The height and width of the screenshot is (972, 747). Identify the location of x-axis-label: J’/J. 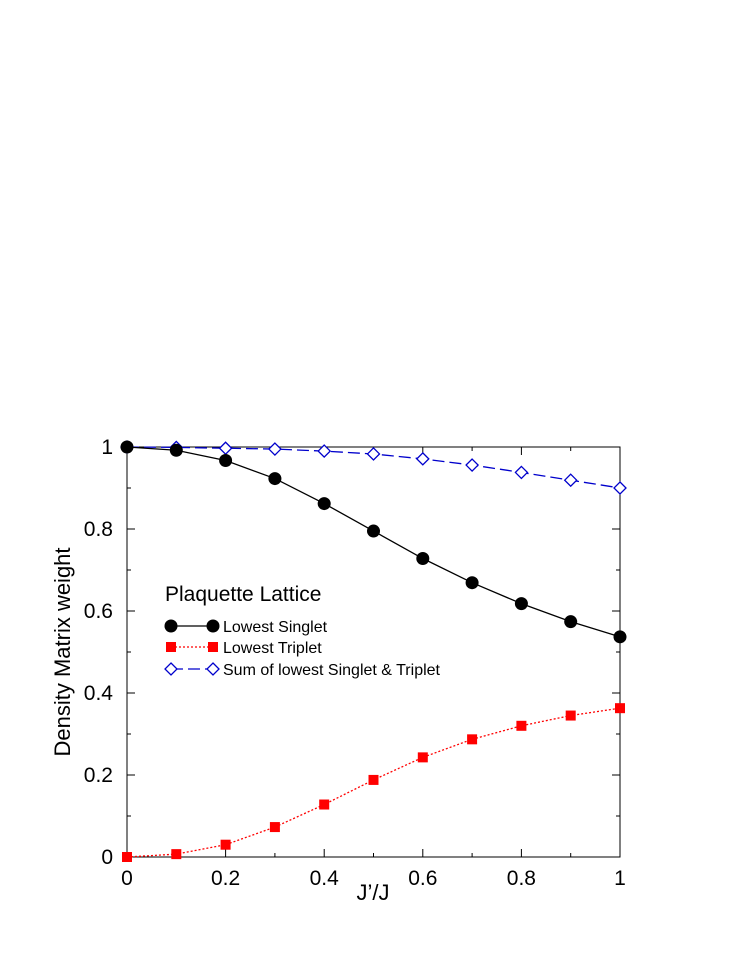
(373, 892).